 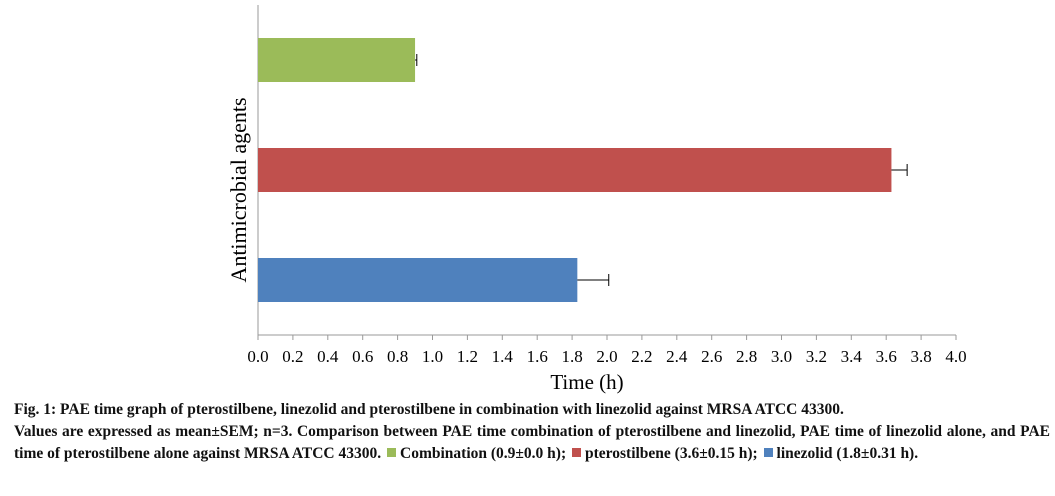 What do you see at coordinates (886, 356) in the screenshot?
I see `x-tick-label: 3.6` at bounding box center [886, 356].